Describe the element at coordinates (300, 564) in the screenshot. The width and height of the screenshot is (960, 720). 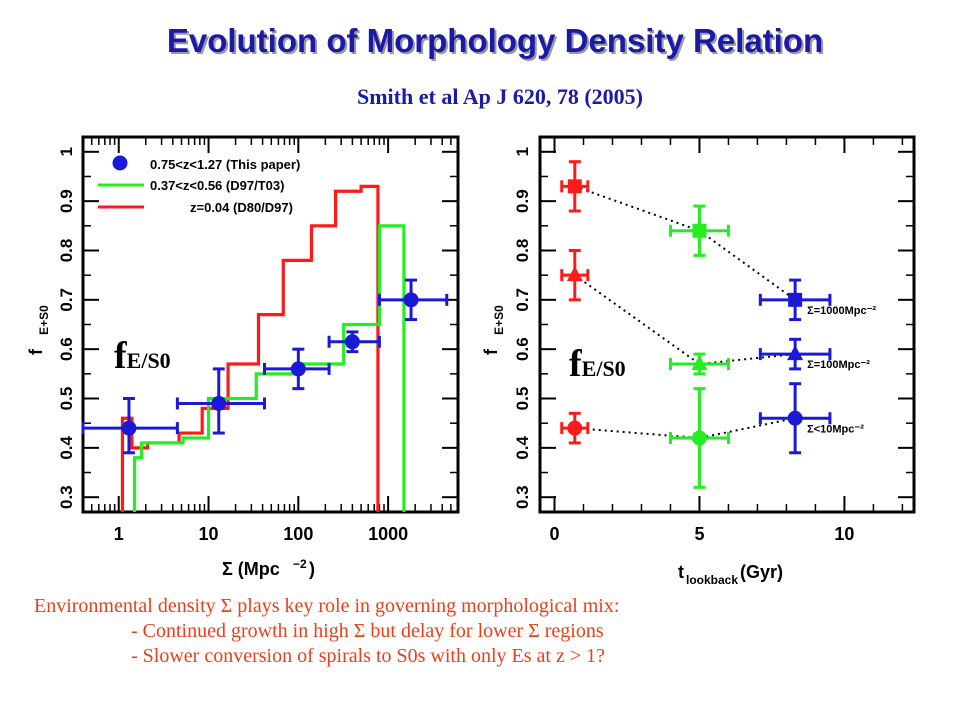
I see `left-x-axis-label-exp: −2` at that location.